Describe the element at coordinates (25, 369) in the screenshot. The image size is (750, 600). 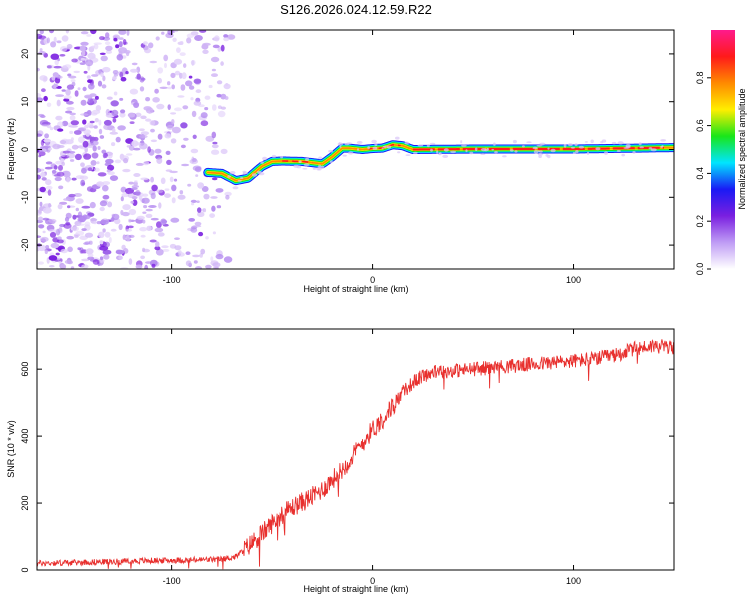
I see `y-tick-label: 600` at that location.